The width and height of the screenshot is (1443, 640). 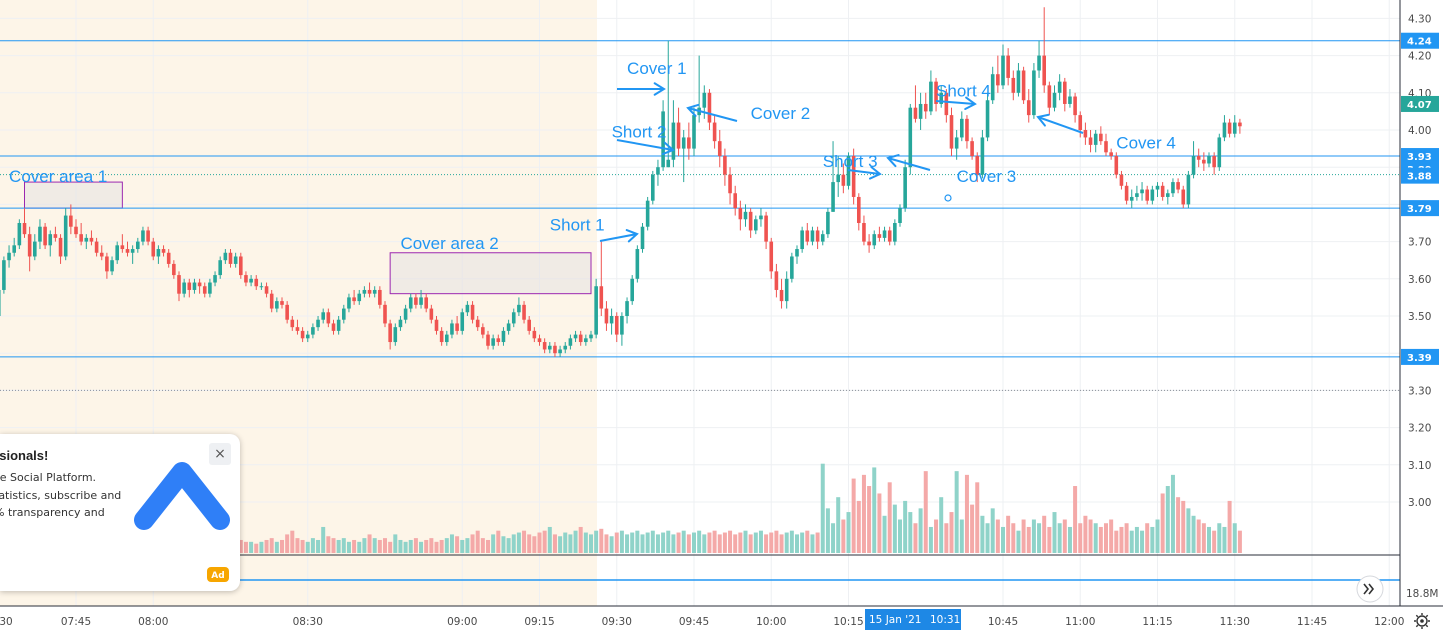 I want to click on annotation-label: Short 4, so click(x=963, y=91).